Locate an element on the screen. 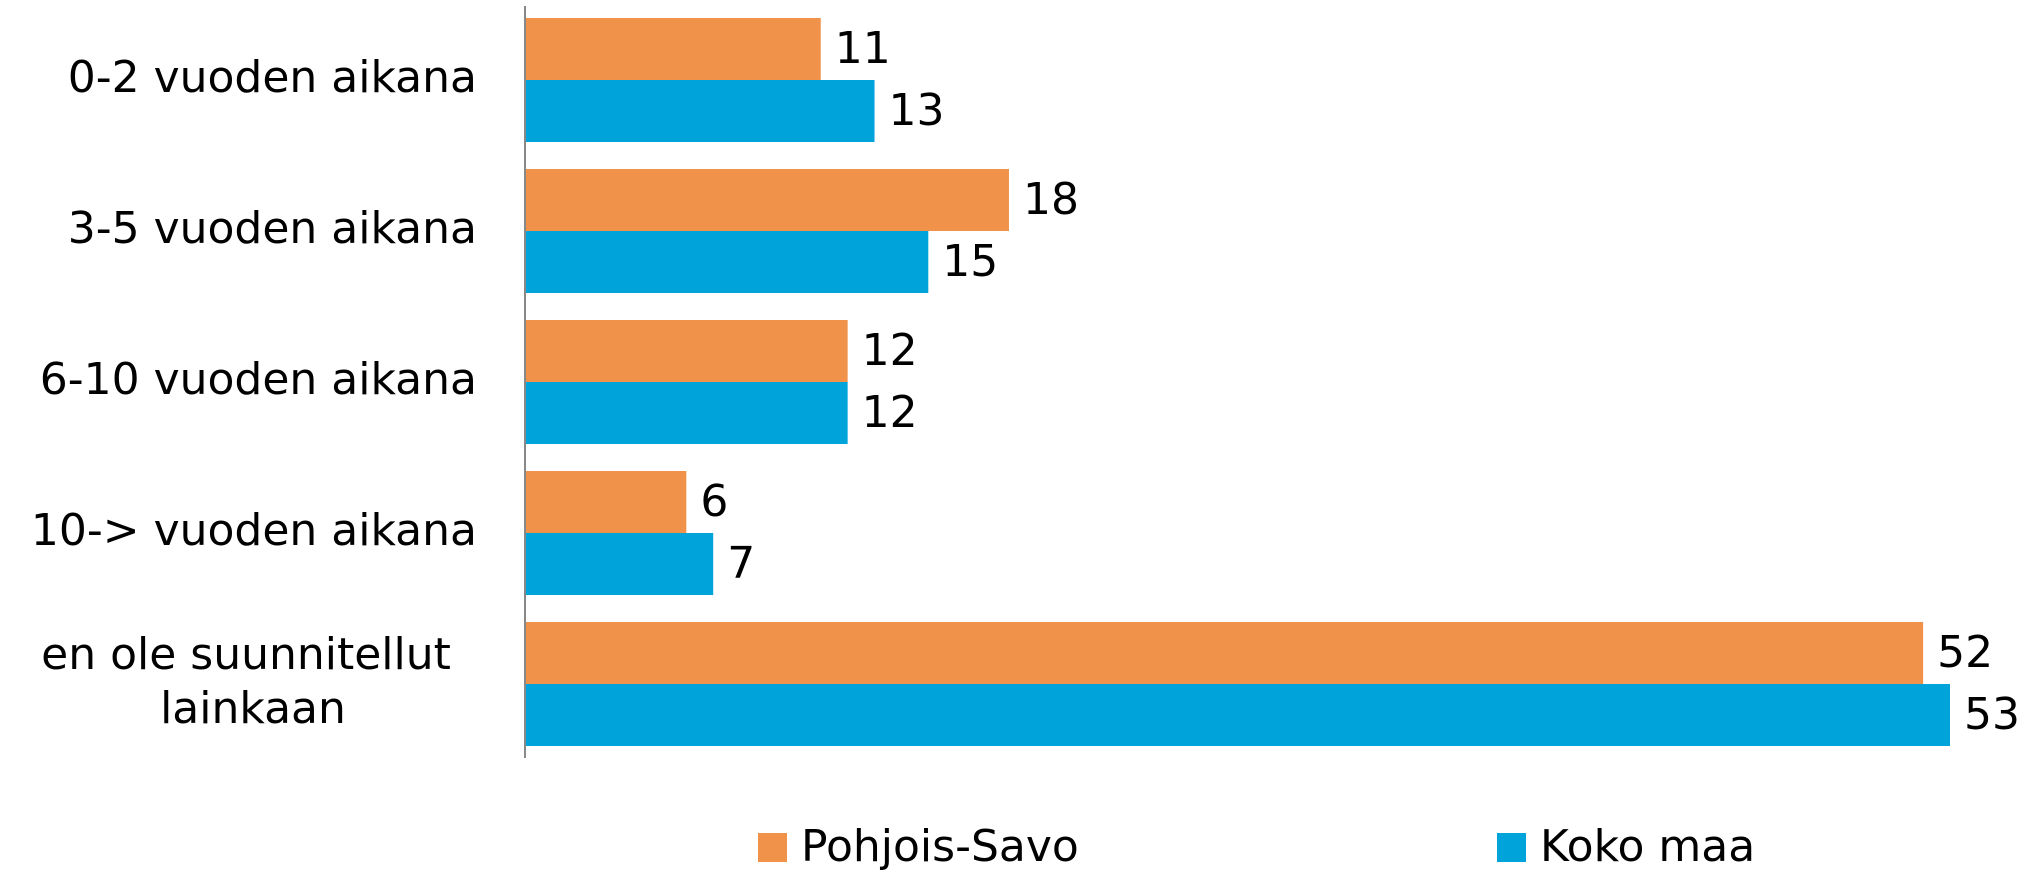 The width and height of the screenshot is (2033, 875). y-tick-label: 10-> vuoden aikana is located at coordinates (254, 530).